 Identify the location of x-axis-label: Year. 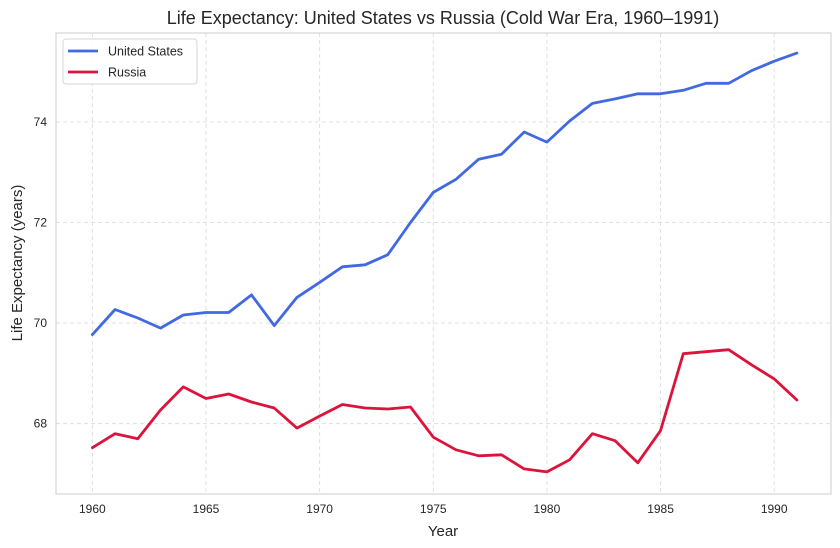
(443, 531).